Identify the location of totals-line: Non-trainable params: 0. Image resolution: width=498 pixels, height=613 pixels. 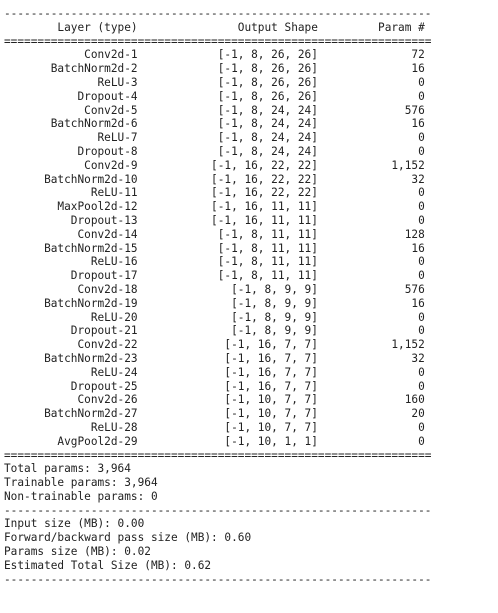
(81, 496).